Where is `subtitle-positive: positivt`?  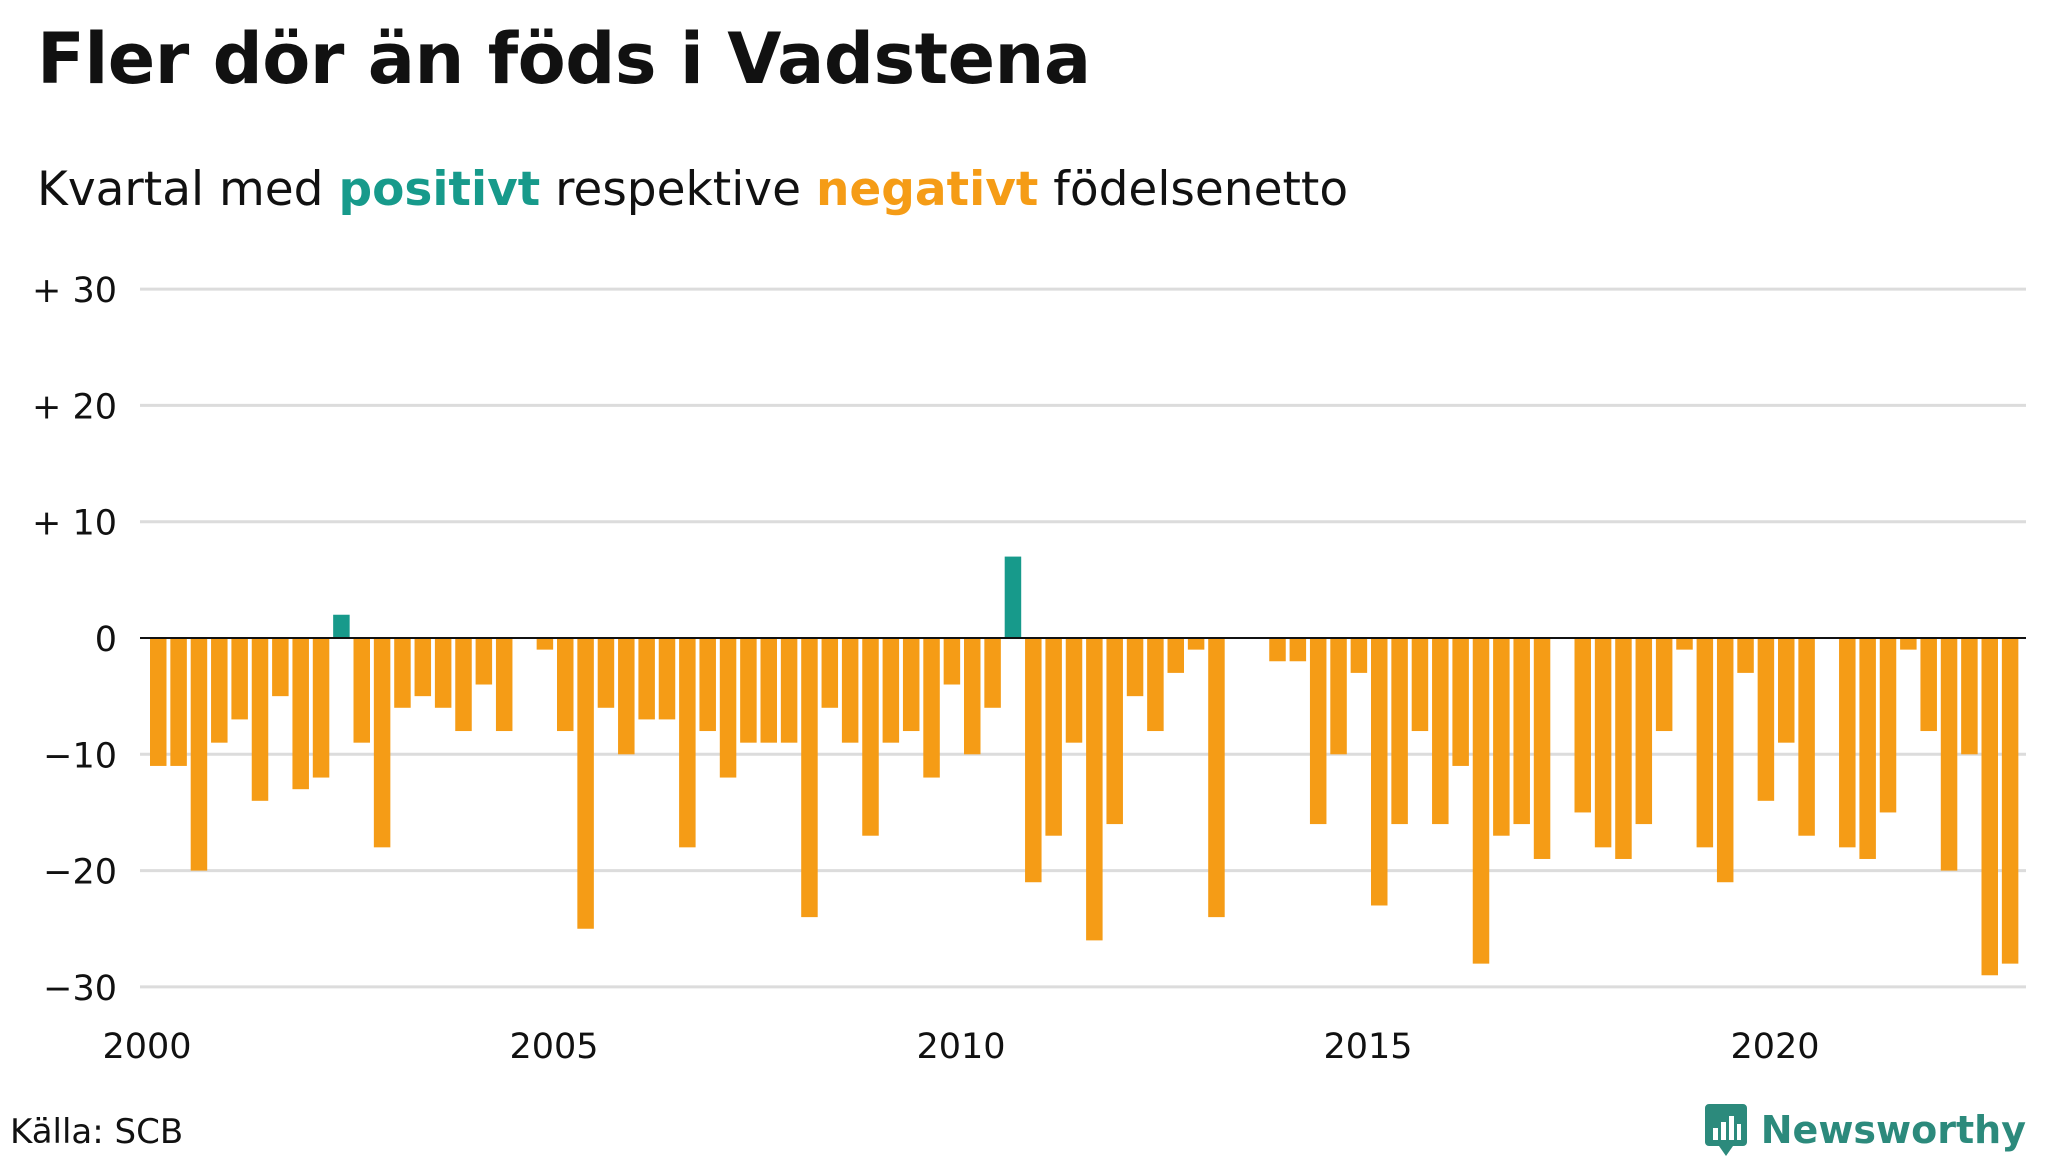 subtitle-positive: positivt is located at coordinates (439, 189).